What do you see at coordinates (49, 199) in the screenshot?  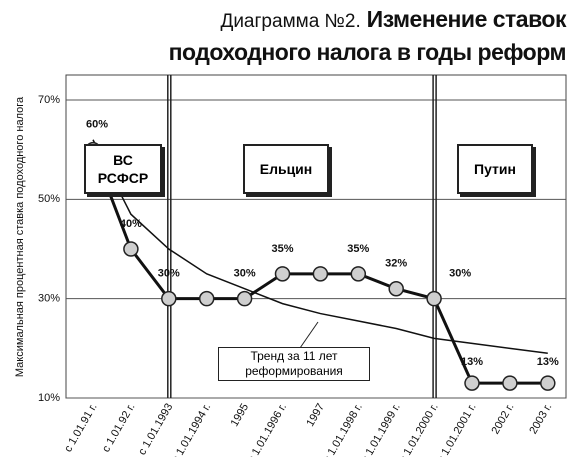 I see `y-tick-label: 50%` at bounding box center [49, 199].